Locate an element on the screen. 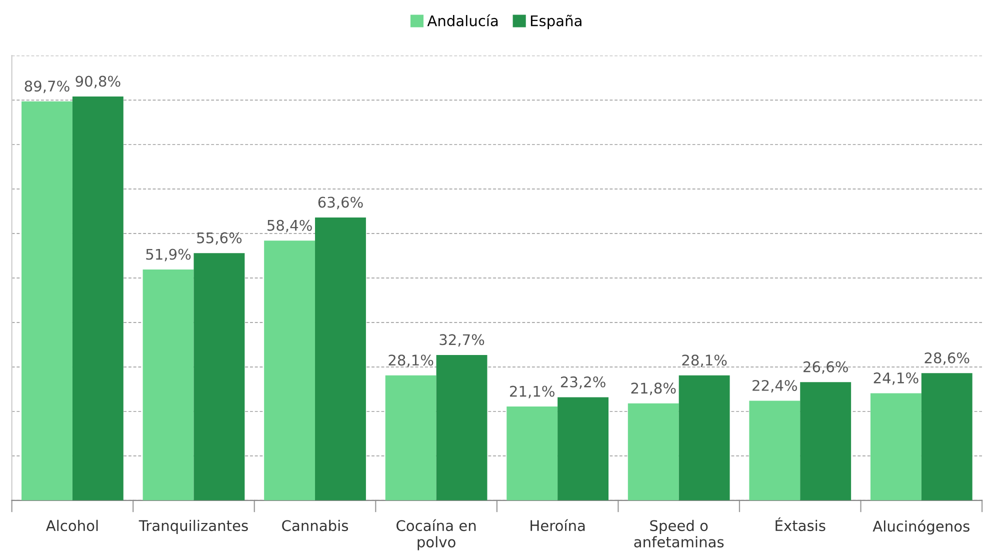 The width and height of the screenshot is (985, 556). data-label: 21,1% is located at coordinates (532, 392).